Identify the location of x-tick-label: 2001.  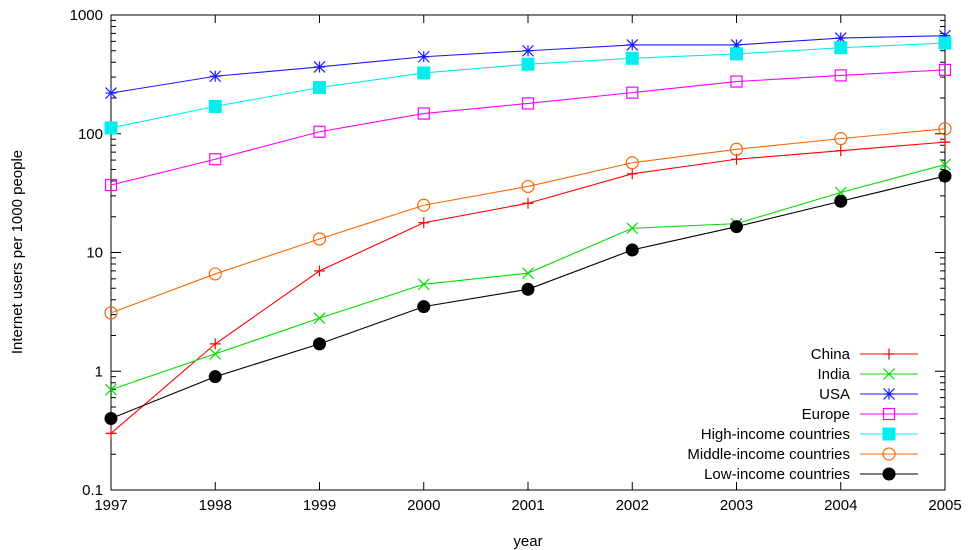
(527, 505).